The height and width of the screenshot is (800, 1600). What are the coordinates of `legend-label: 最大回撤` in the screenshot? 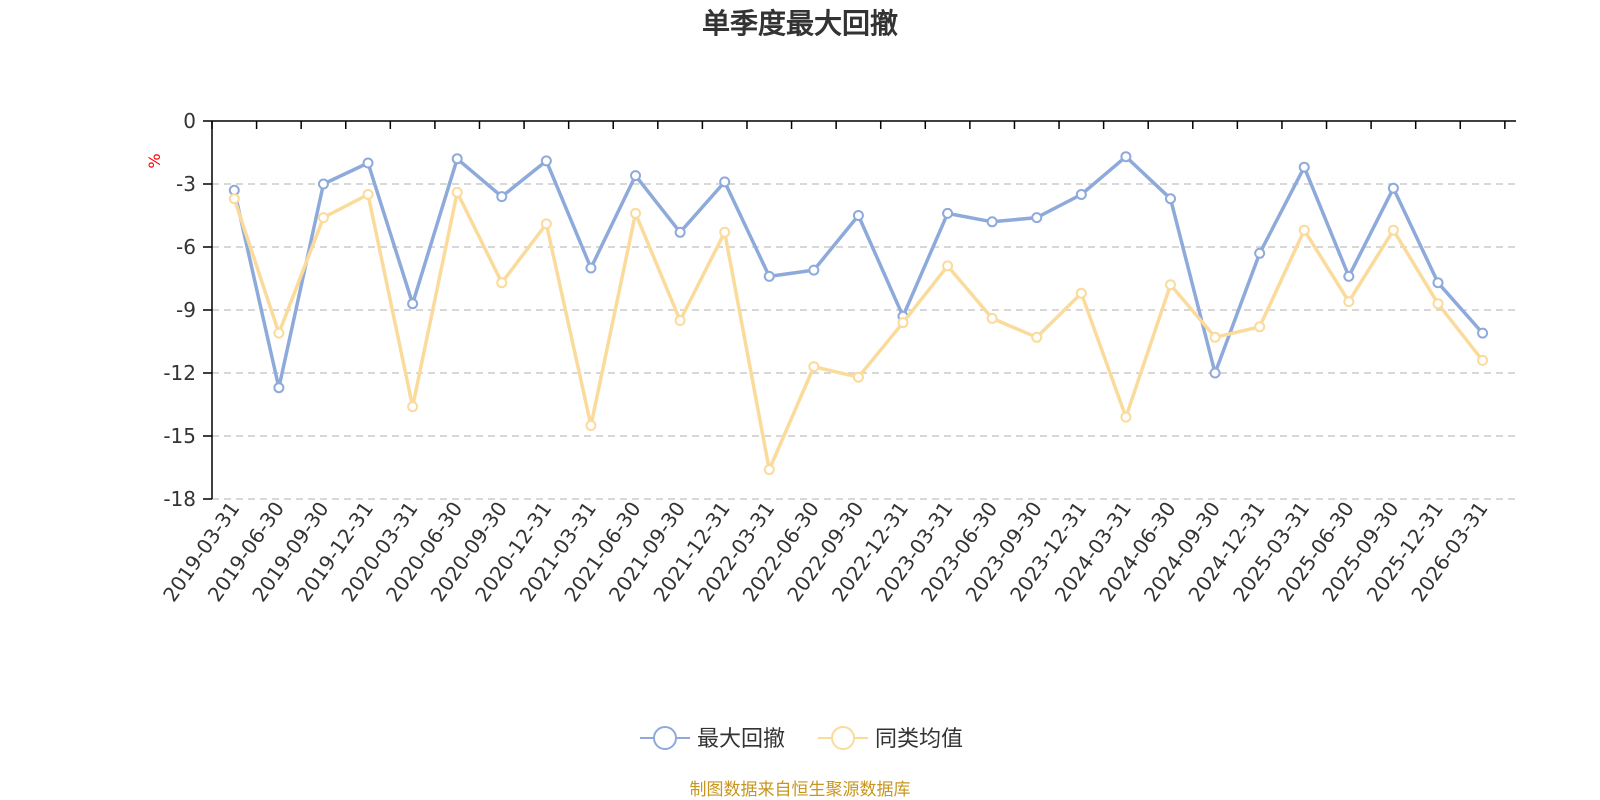 It's located at (741, 739).